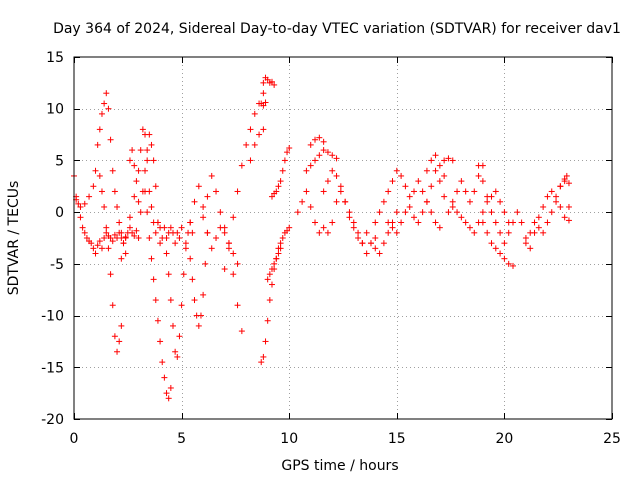  I want to click on series-trace-d, so click(151, 194).